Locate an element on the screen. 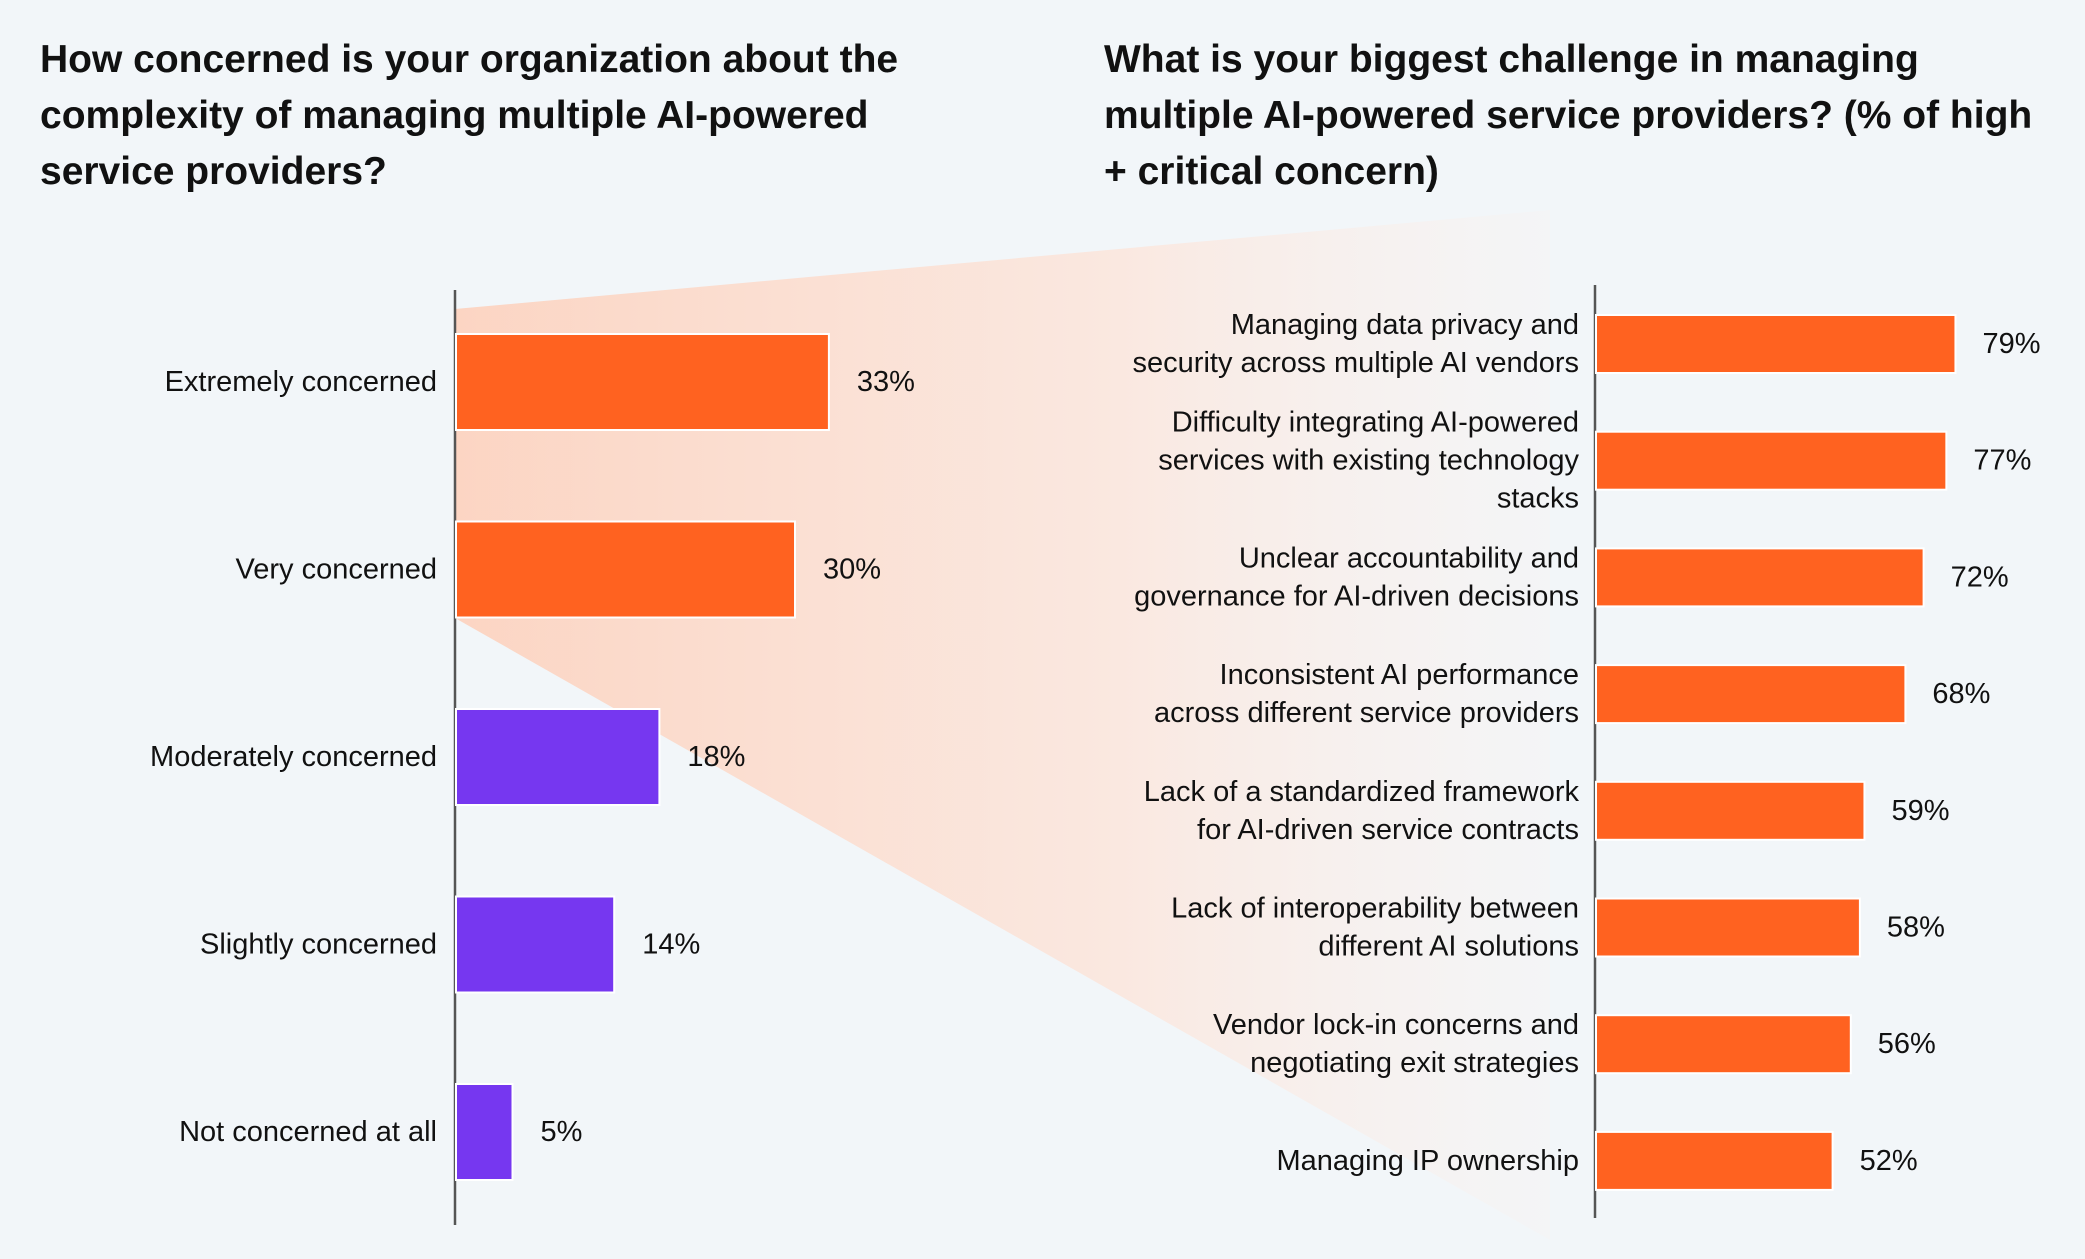 This screenshot has width=2085, height=1259. right-category-label-line: for AI-driven service contracts is located at coordinates (1388, 830).